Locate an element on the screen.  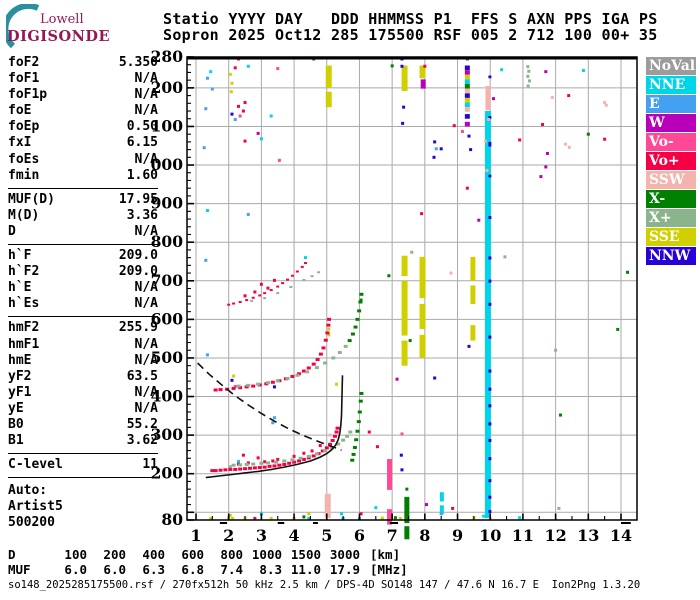
param-label: h`E is located at coordinates (20, 288).